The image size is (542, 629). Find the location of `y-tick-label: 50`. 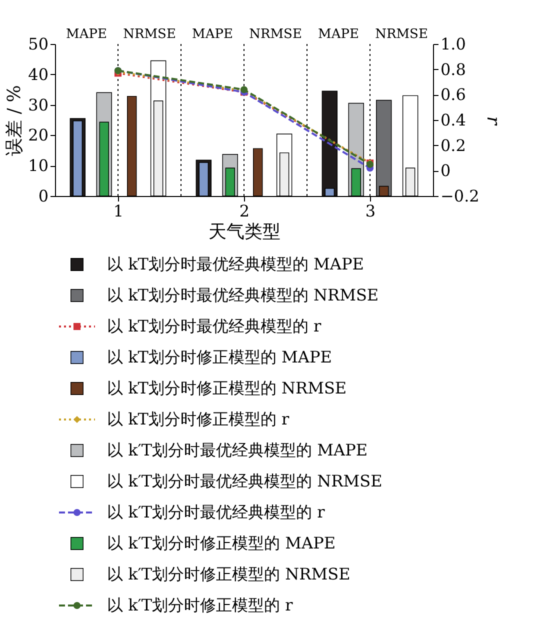

y-tick-label: 50 is located at coordinates (38, 44).